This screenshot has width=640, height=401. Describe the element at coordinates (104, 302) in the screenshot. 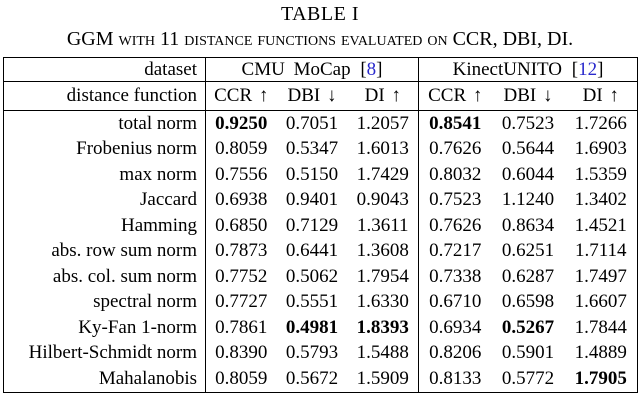

I see `row-label: spectral norm` at that location.